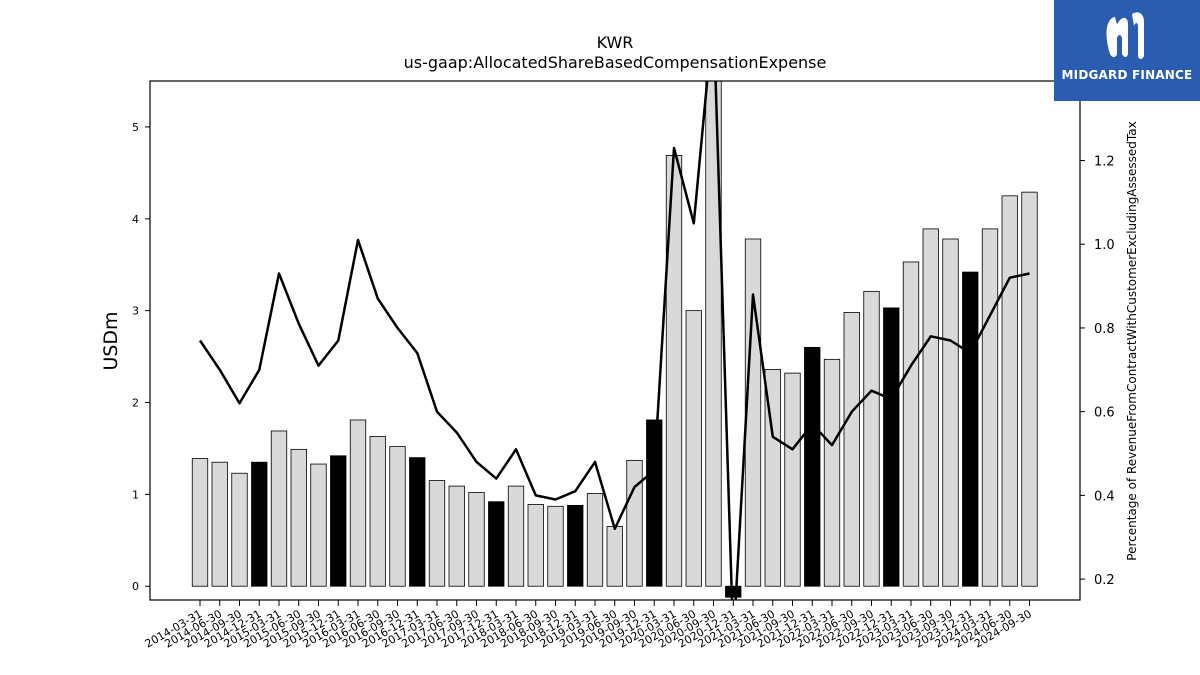 Image resolution: width=1200 pixels, height=675 pixels. What do you see at coordinates (135, 311) in the screenshot?
I see `y-tick-label: 3` at bounding box center [135, 311].